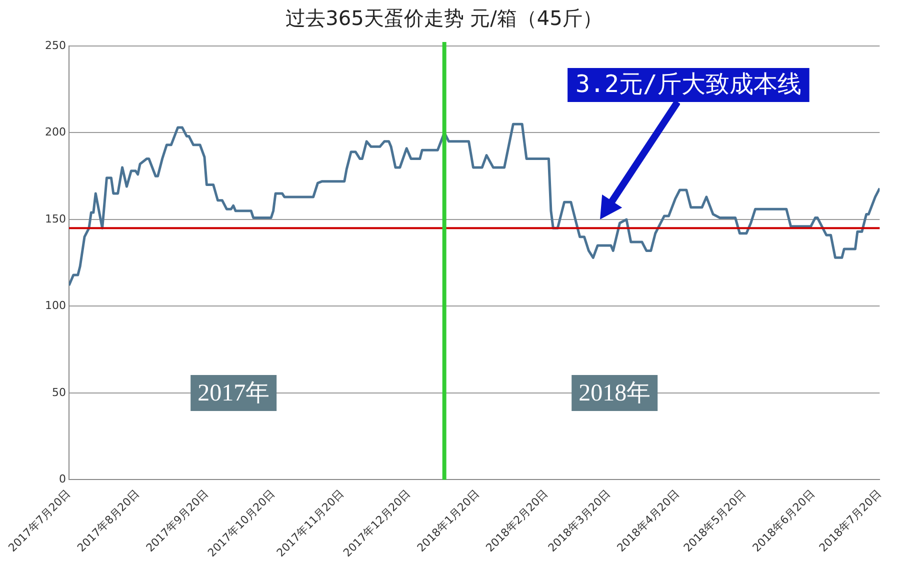 This screenshot has width=900, height=571. What do you see at coordinates (55, 305) in the screenshot?
I see `y-tick-label: 100` at bounding box center [55, 305].